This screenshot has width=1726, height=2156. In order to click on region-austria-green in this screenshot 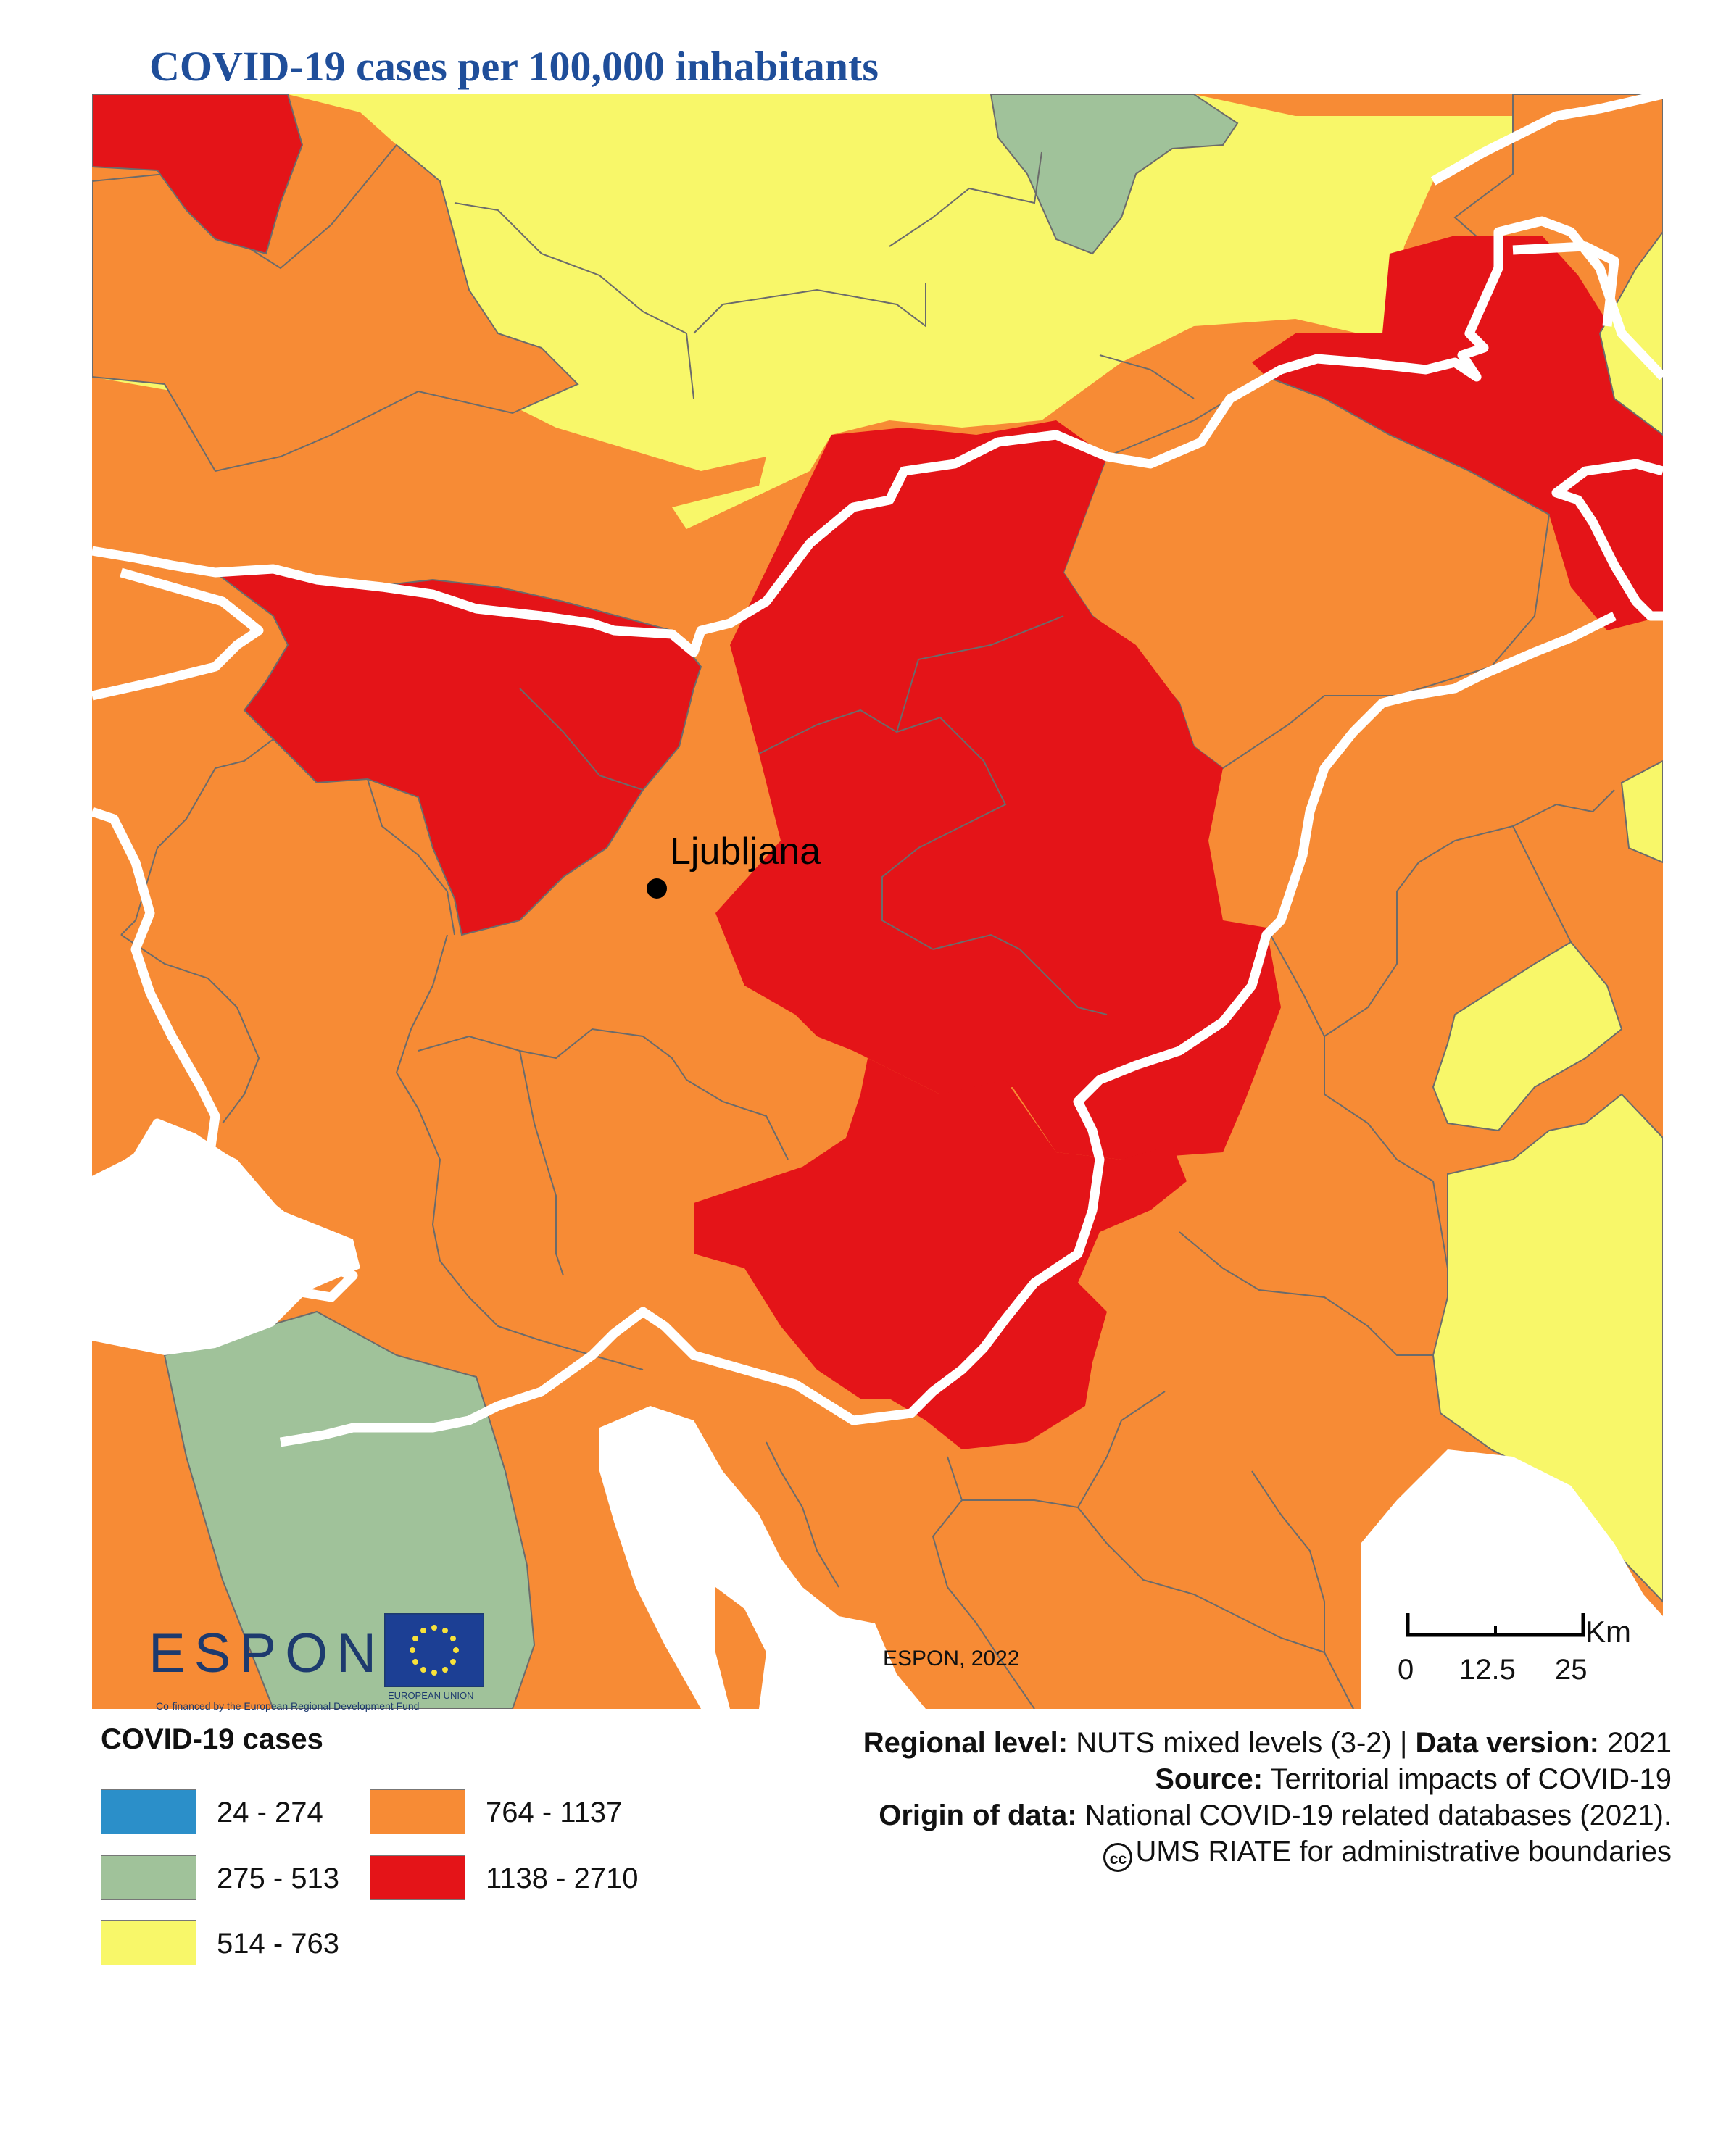, I will do `click(1114, 175)`.